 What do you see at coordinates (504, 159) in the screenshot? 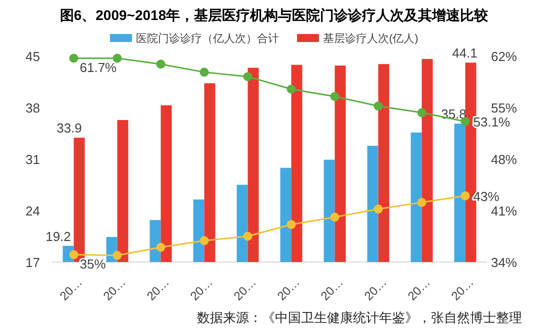
I see `y2-tick-label: 48%` at bounding box center [504, 159].